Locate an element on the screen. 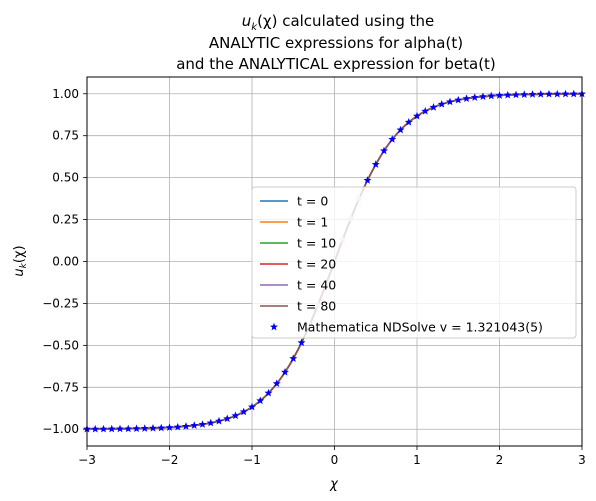 The height and width of the screenshot is (501, 596). x-tick-label: 3 is located at coordinates (582, 460).